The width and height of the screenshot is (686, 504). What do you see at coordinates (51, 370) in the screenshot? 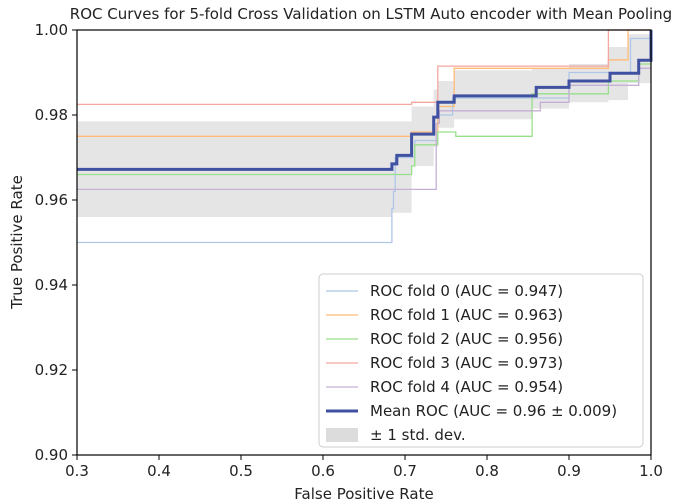
I see `y-tick-label: 0.92` at bounding box center [51, 370].